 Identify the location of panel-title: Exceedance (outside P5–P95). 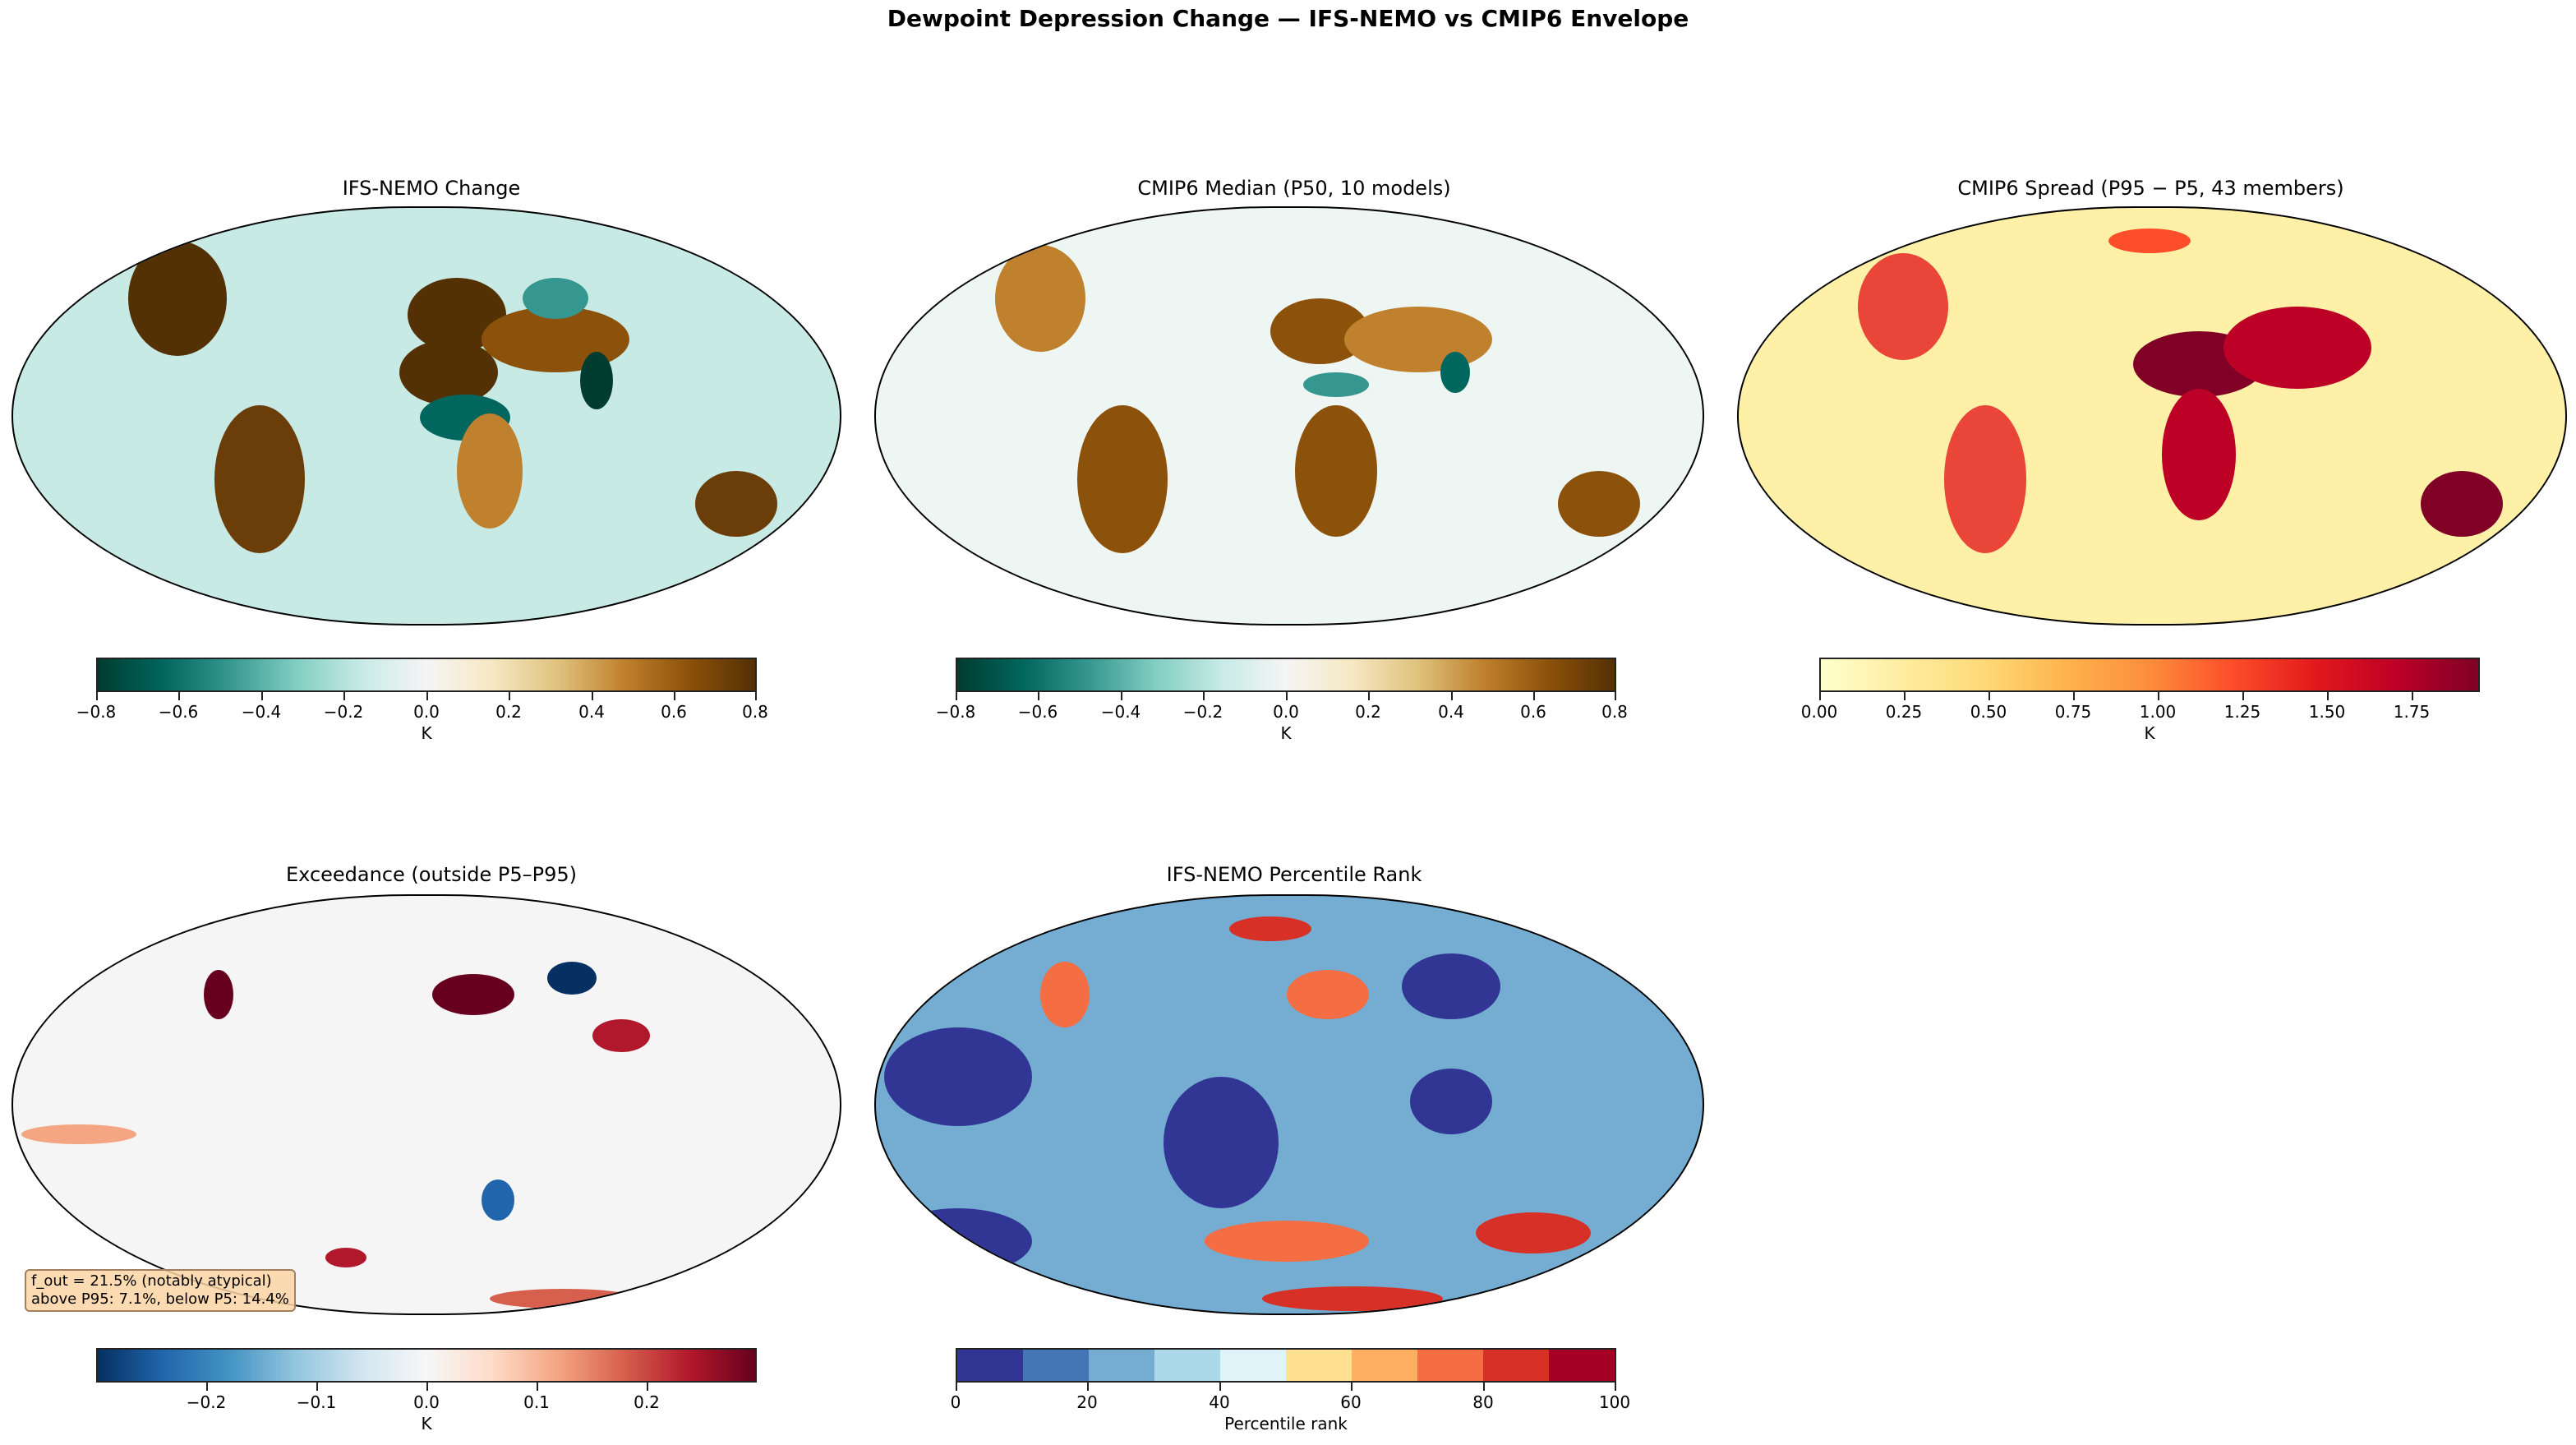
(431, 875).